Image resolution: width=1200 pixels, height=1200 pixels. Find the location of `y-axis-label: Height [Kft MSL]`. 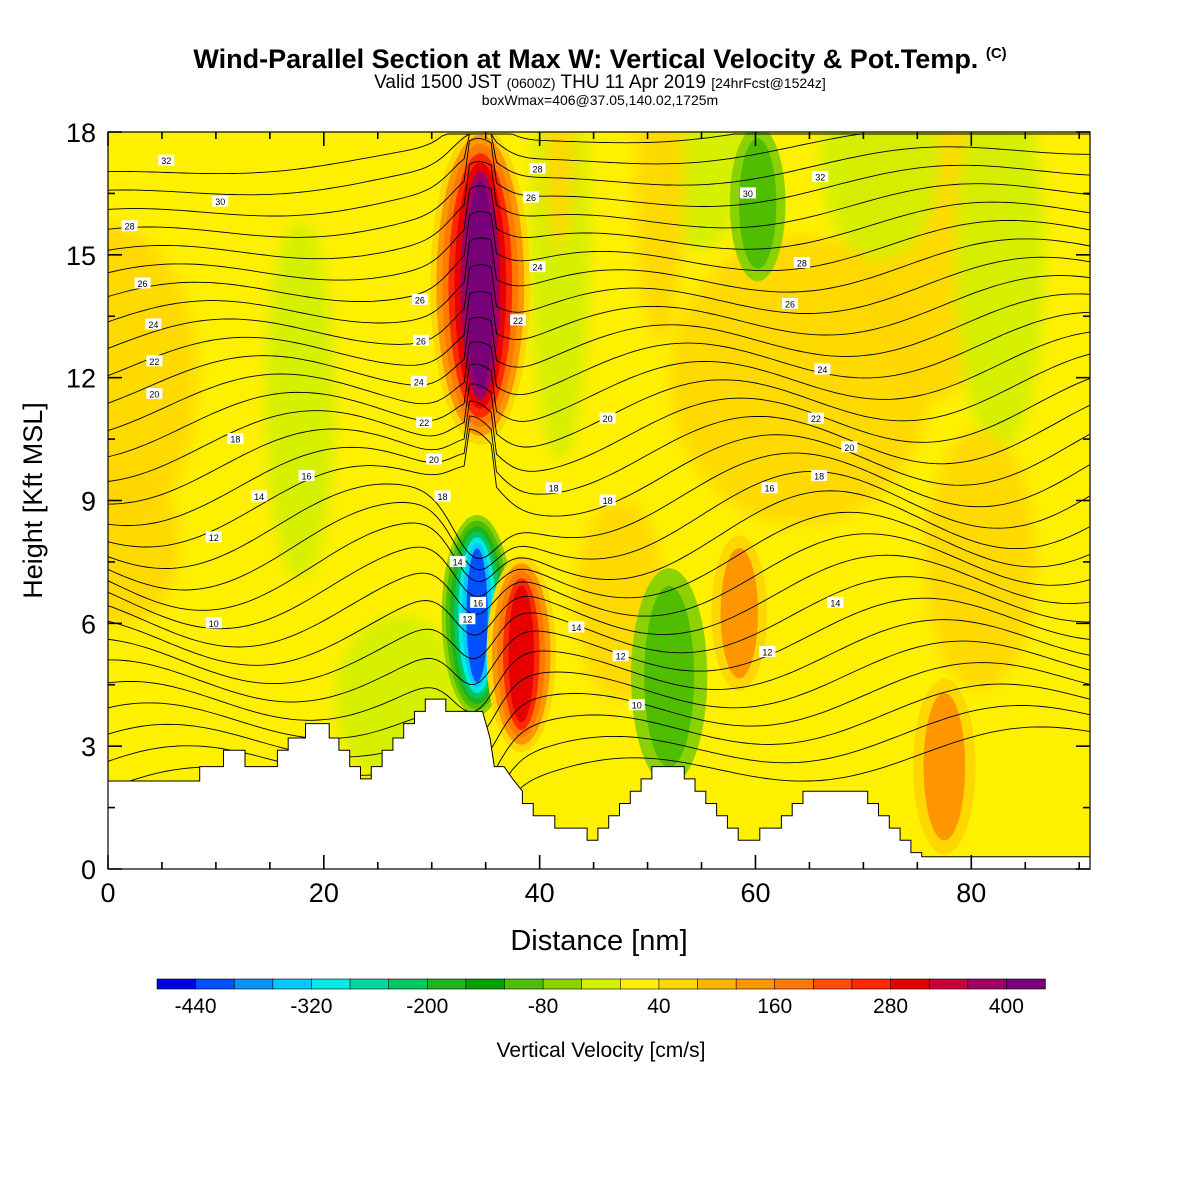

y-axis-label: Height [Kft MSL] is located at coordinates (33, 500).